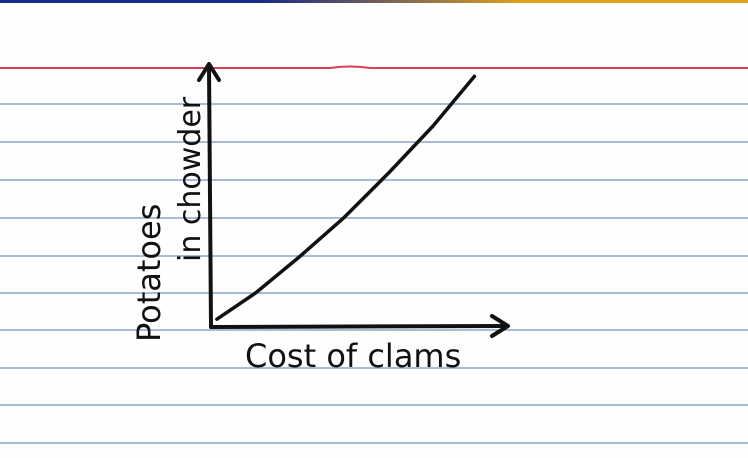 The height and width of the screenshot is (458, 748). Describe the element at coordinates (190, 179) in the screenshot. I see `y-axis-label-line2: in chowder` at that location.